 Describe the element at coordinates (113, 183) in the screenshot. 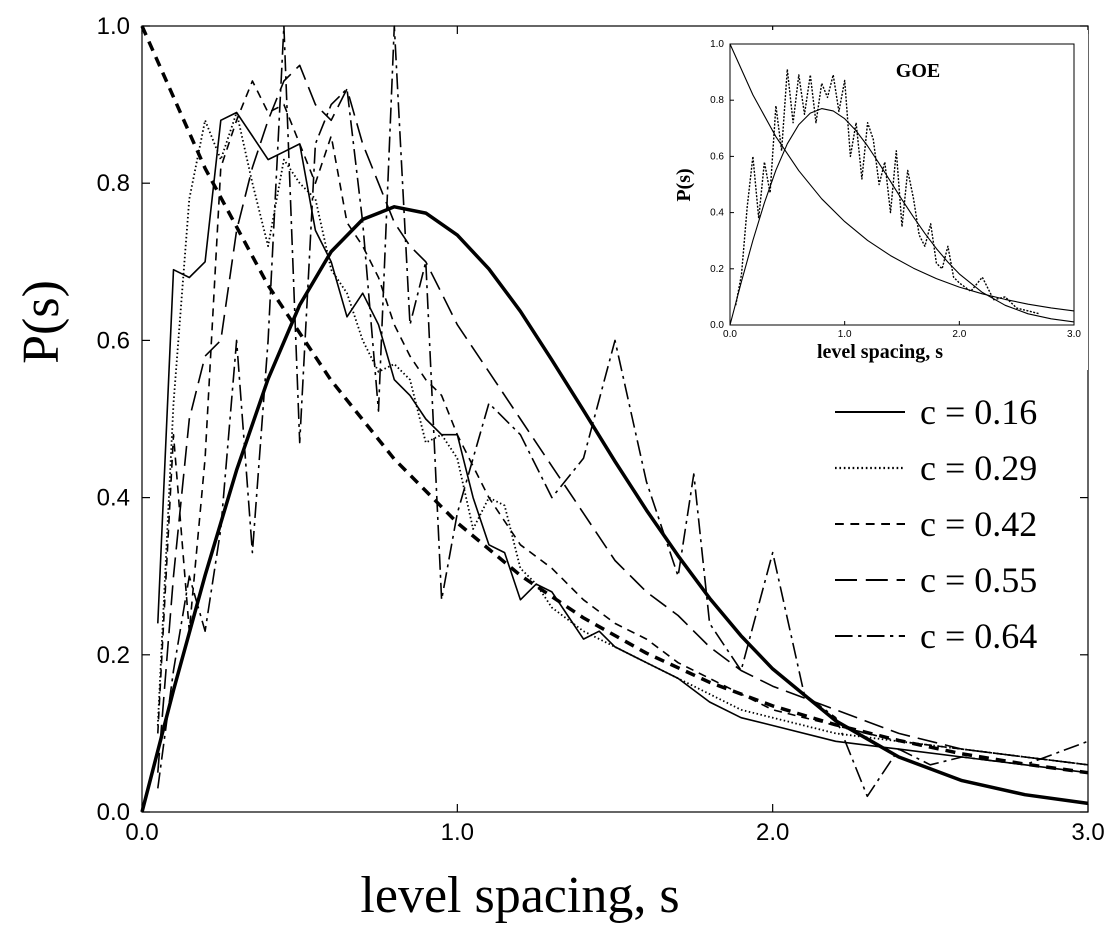

I see `main-y-tick-label: 0.8` at that location.